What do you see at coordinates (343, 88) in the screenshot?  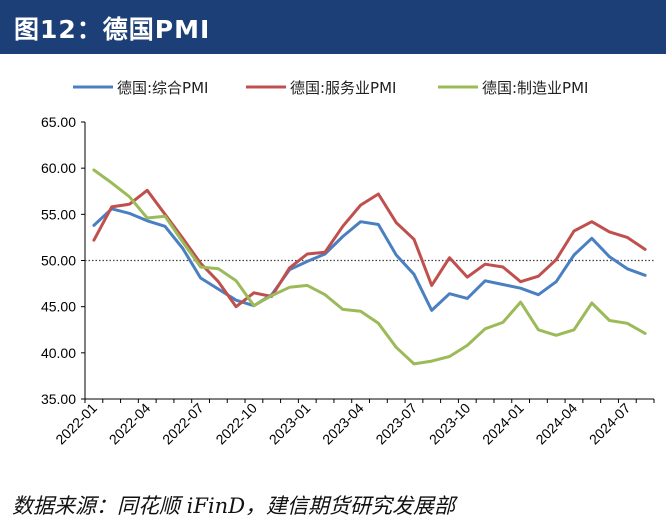 I see `legend-label: 德国:服务业PMI` at bounding box center [343, 88].